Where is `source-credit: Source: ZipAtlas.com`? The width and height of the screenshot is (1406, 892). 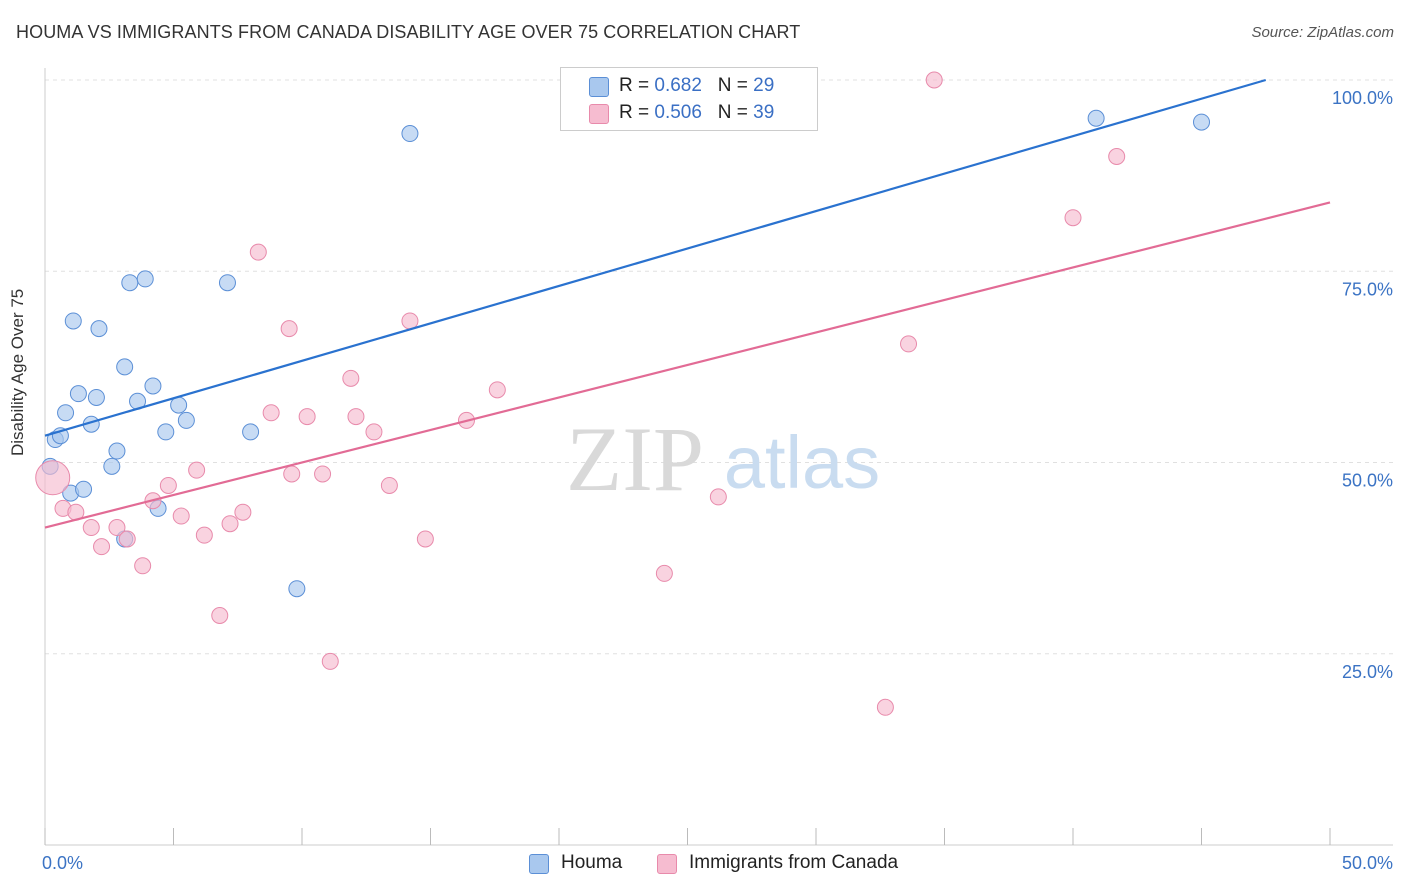 source-credit: Source: ZipAtlas.com is located at coordinates (1322, 32).